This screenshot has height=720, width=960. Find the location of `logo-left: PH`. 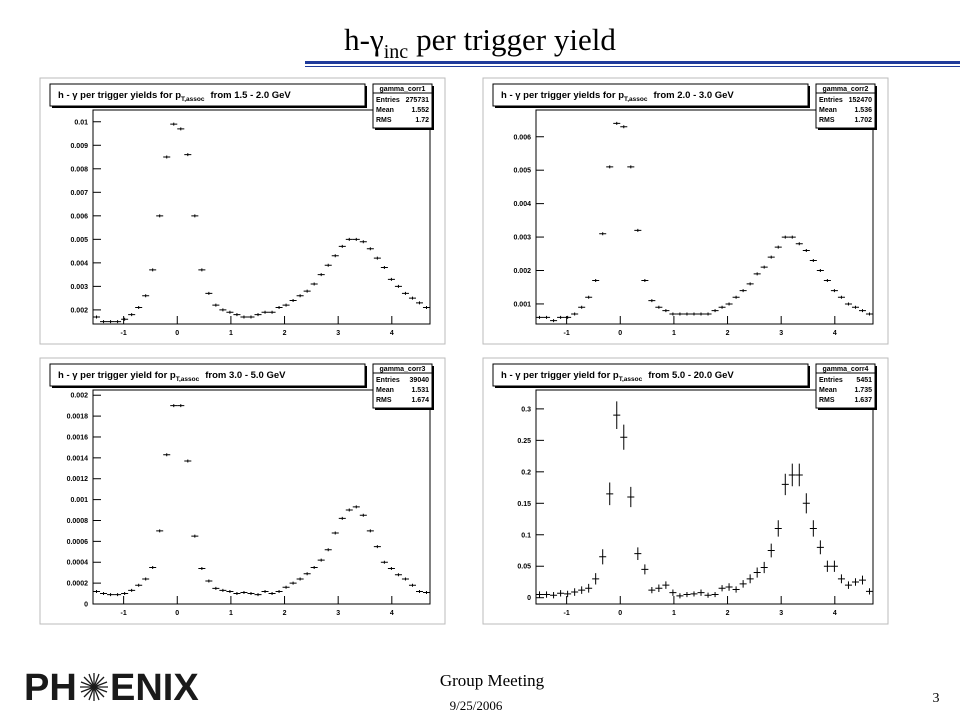

logo-left: PH is located at coordinates (50, 688).